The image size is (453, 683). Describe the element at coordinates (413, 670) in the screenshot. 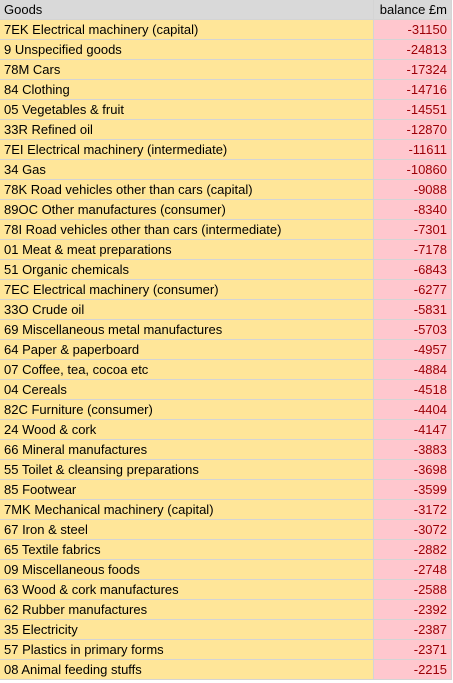

I see `balance-cell: -2215` at that location.